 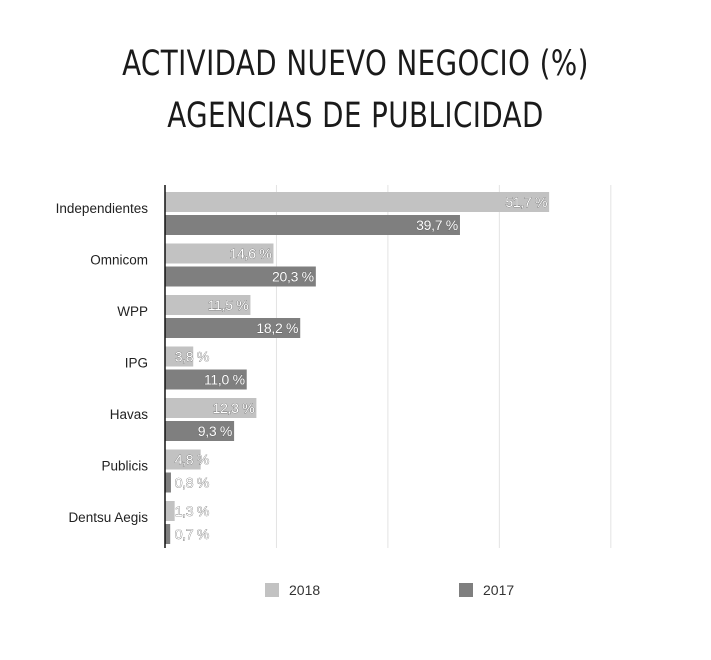 I want to click on legend-item-2017: 2017, so click(x=486, y=590).